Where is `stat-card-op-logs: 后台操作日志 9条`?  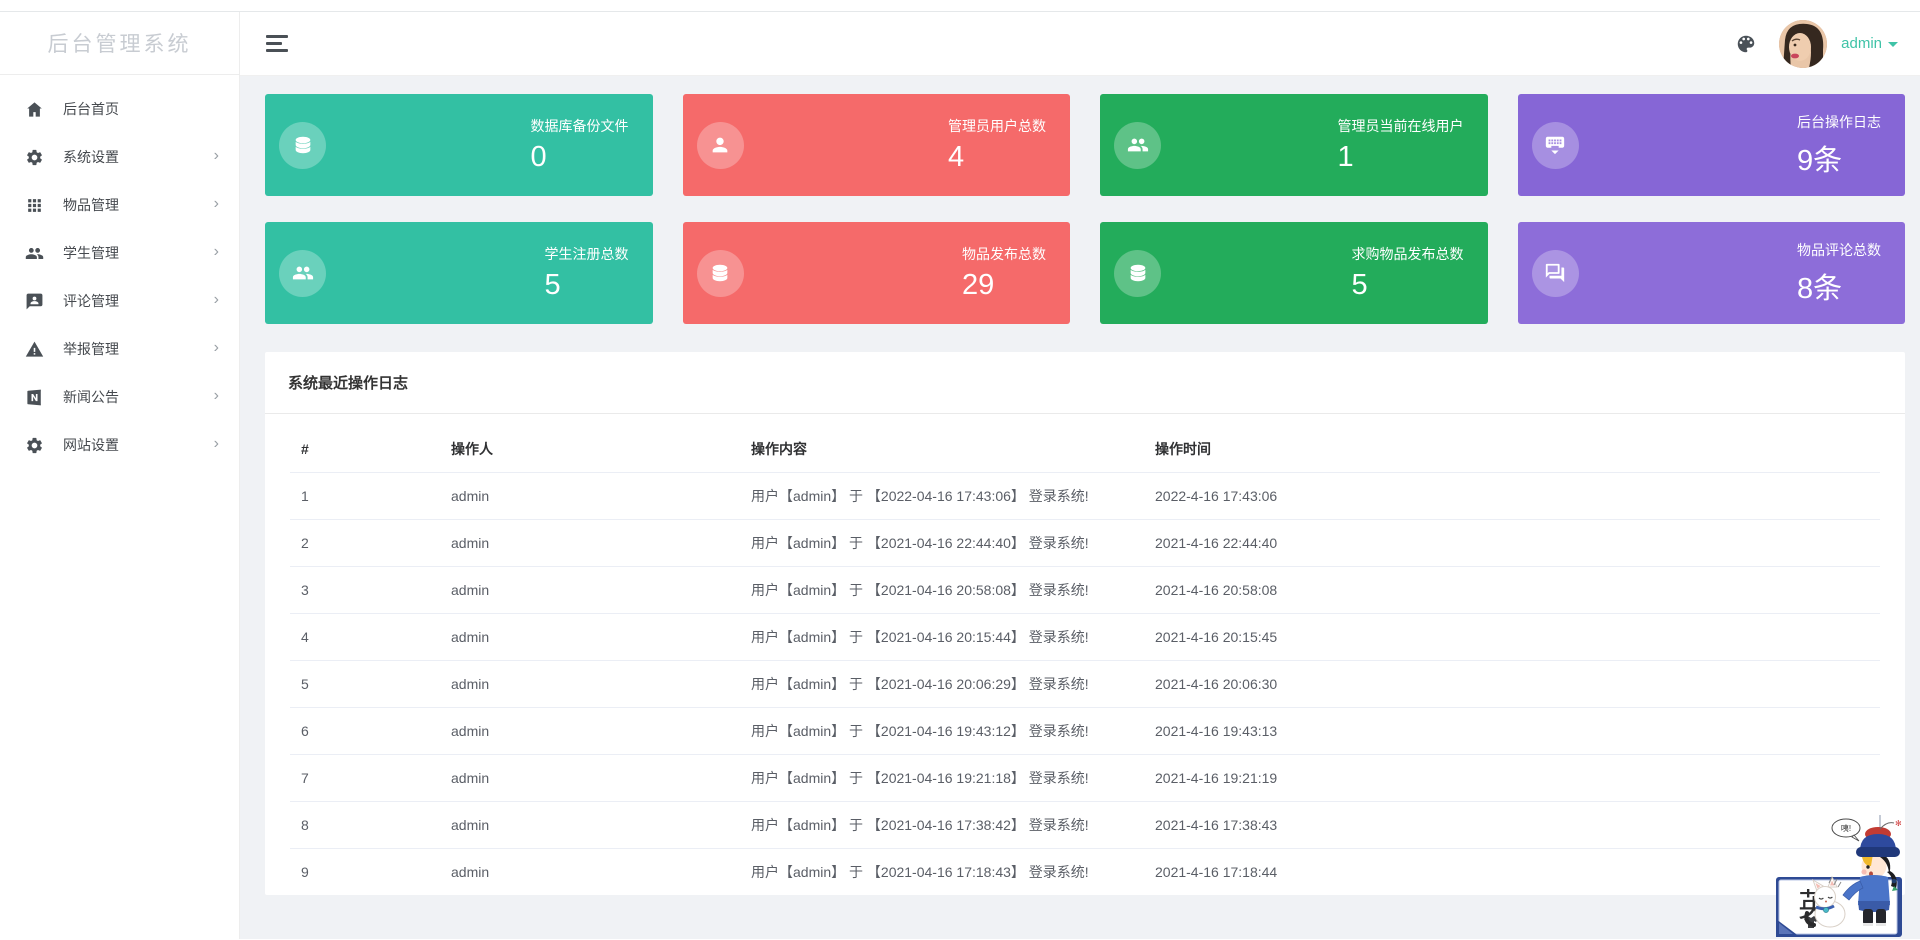
stat-card-op-logs: 后台操作日志 9条 is located at coordinates (1711, 145).